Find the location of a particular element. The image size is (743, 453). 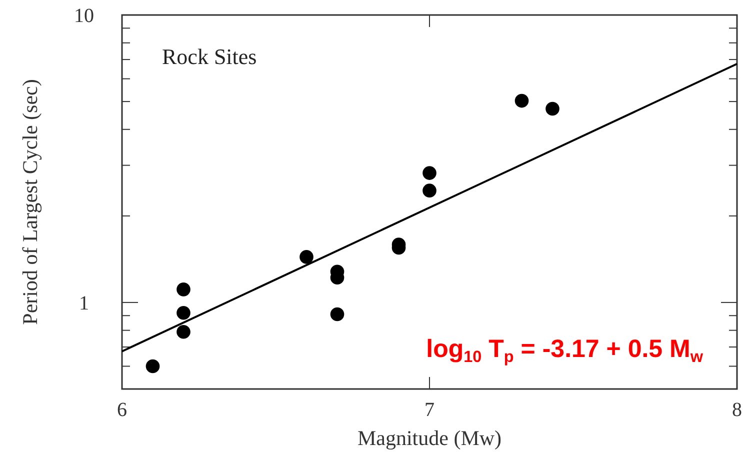

x-tick-label: 7 is located at coordinates (429, 410).